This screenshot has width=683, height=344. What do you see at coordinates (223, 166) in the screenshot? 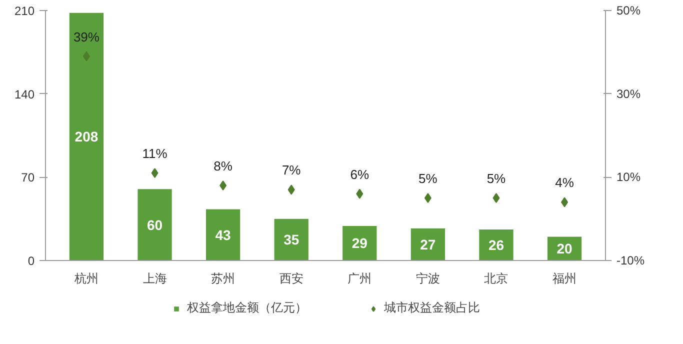
I see `data-label: 8%` at bounding box center [223, 166].